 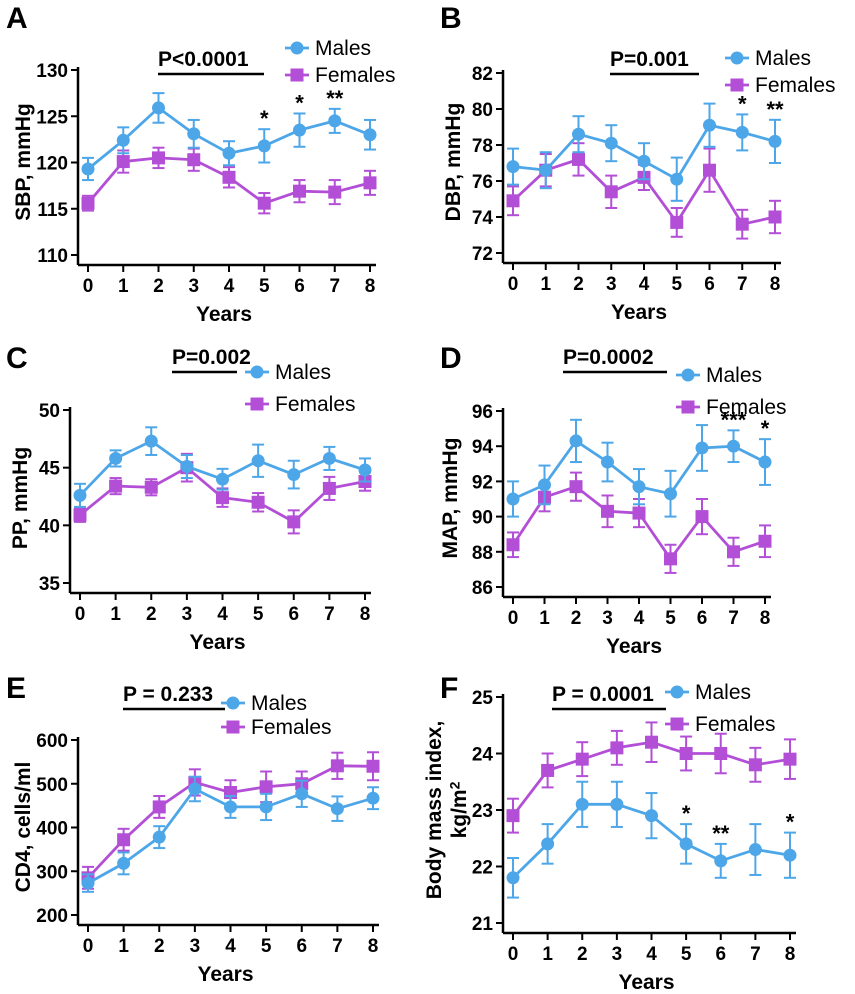 I want to click on y-tick-label: 35, so click(x=50, y=584).